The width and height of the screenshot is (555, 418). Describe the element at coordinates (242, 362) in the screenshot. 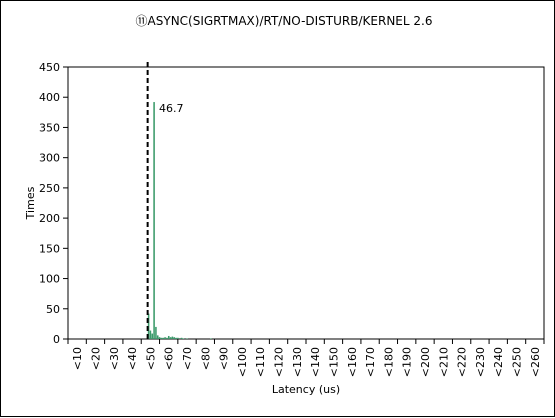

I see `x-tick-label: <100` at that location.